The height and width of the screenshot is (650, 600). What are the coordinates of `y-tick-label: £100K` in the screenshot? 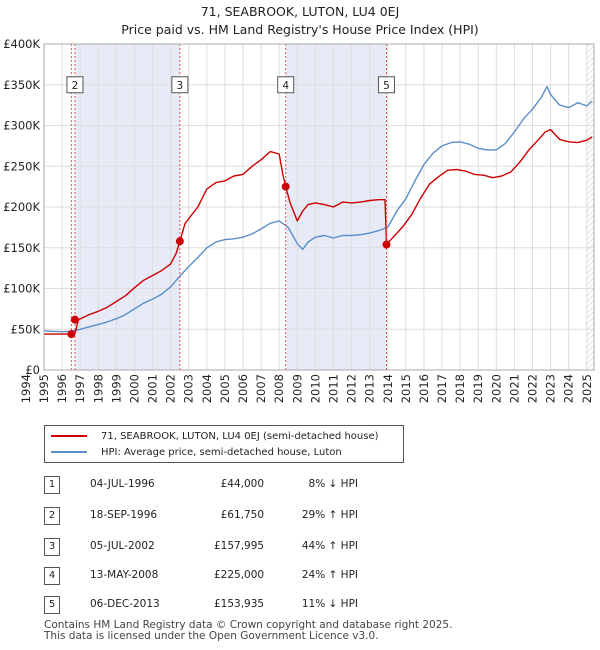 It's located at (21, 289).